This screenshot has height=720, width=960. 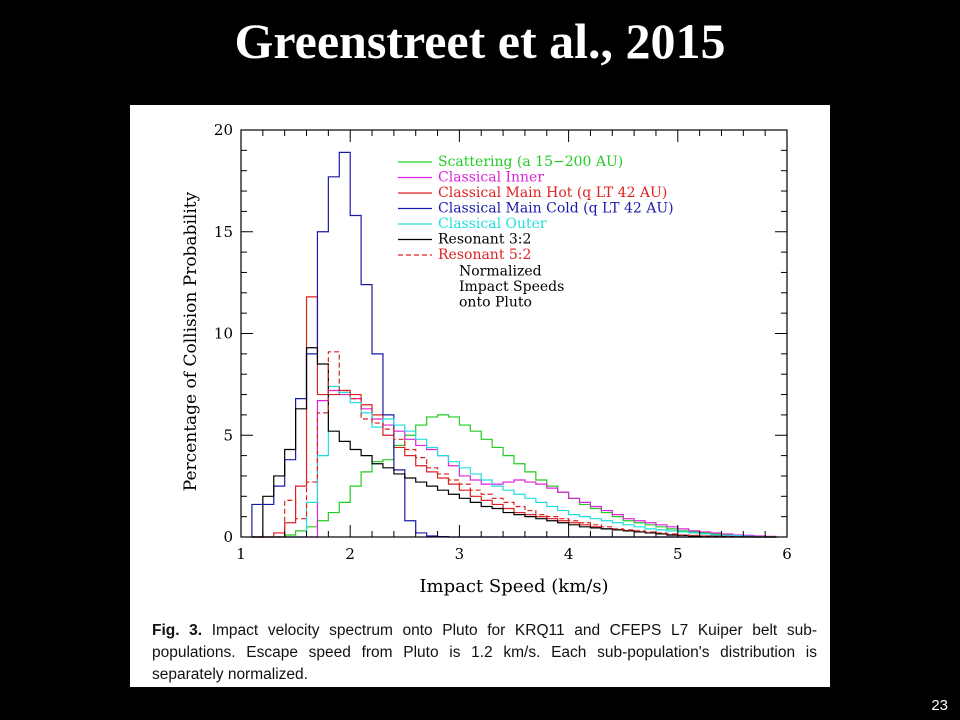 I want to click on annotation-line-1: Impact Speeds, so click(x=511, y=287).